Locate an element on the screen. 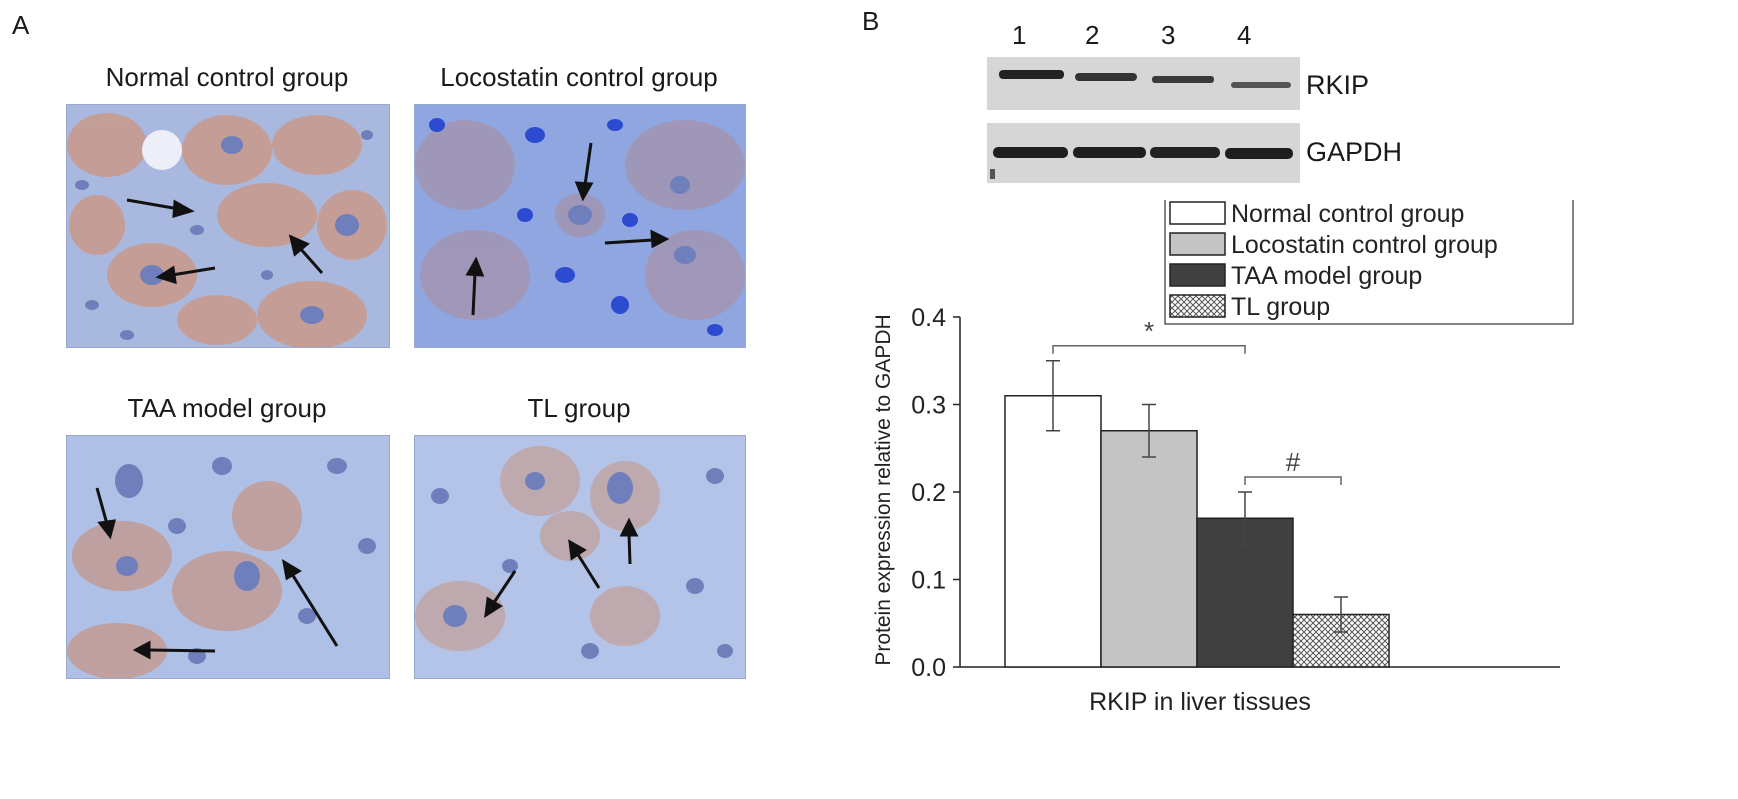 The height and width of the screenshot is (799, 1738). y-tick-label: 0.1 is located at coordinates (928, 581).